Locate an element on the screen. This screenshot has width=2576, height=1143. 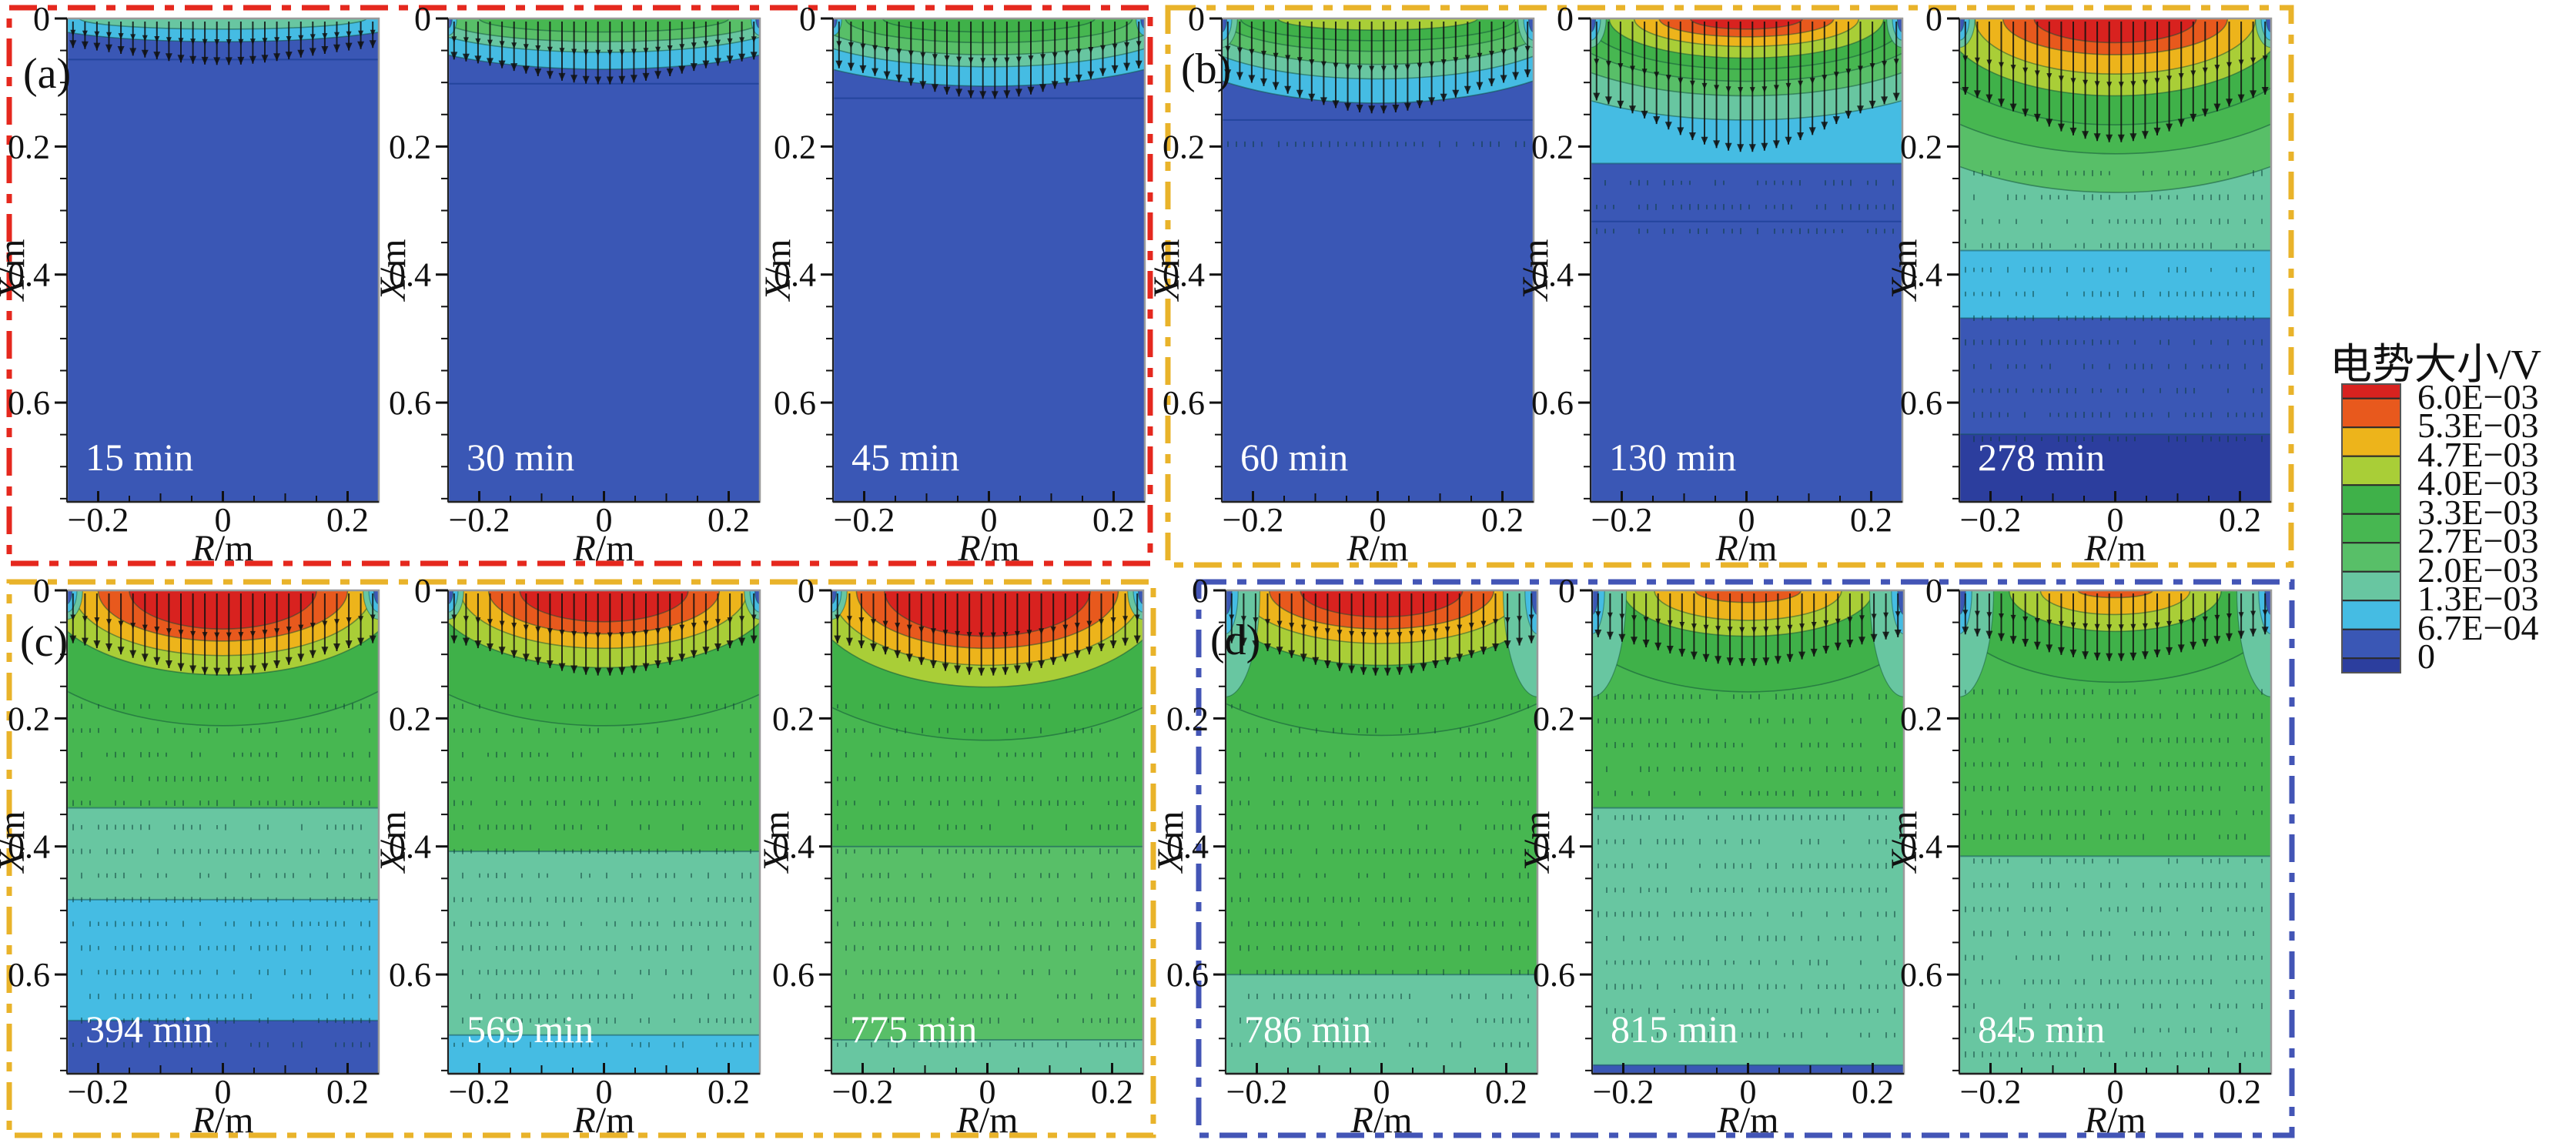
colorbar-label: 2.7E−03 is located at coordinates (2478, 541).